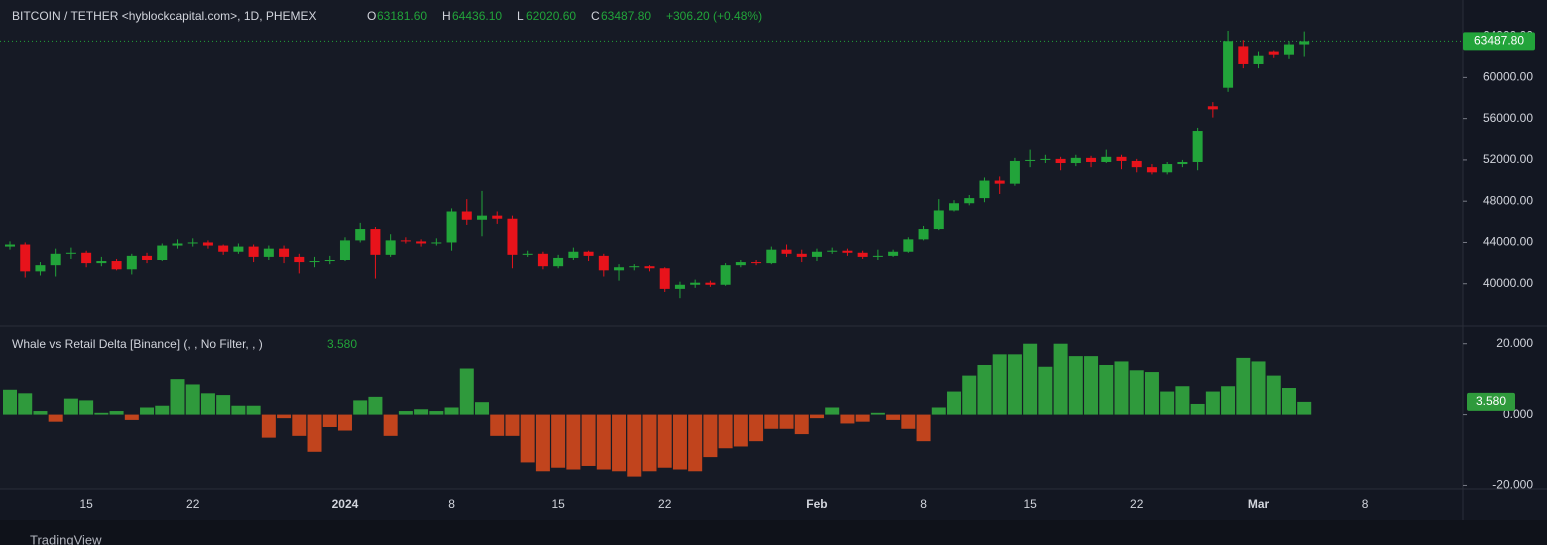  Describe the element at coordinates (520, 16) in the screenshot. I see `ohlc-key: L` at that location.